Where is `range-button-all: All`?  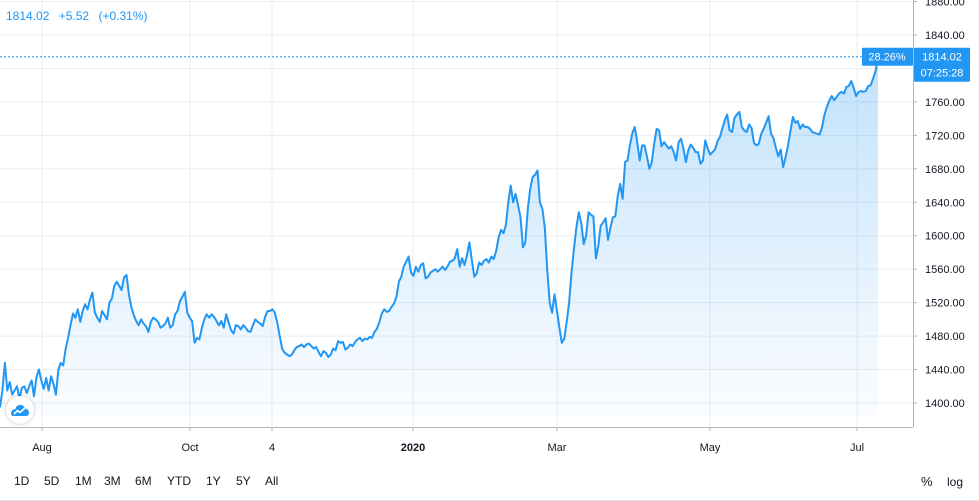
range-button-all: All is located at coordinates (272, 481).